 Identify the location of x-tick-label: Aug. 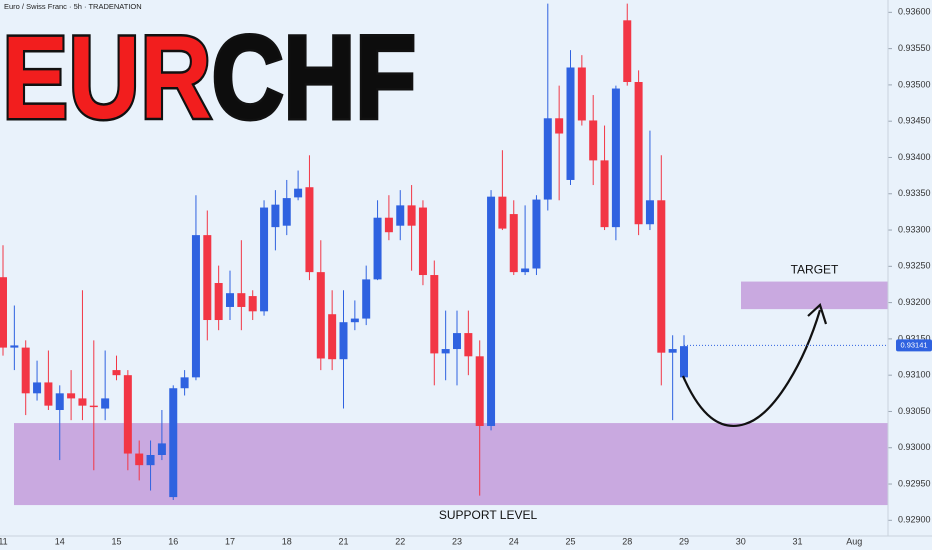
(854, 541).